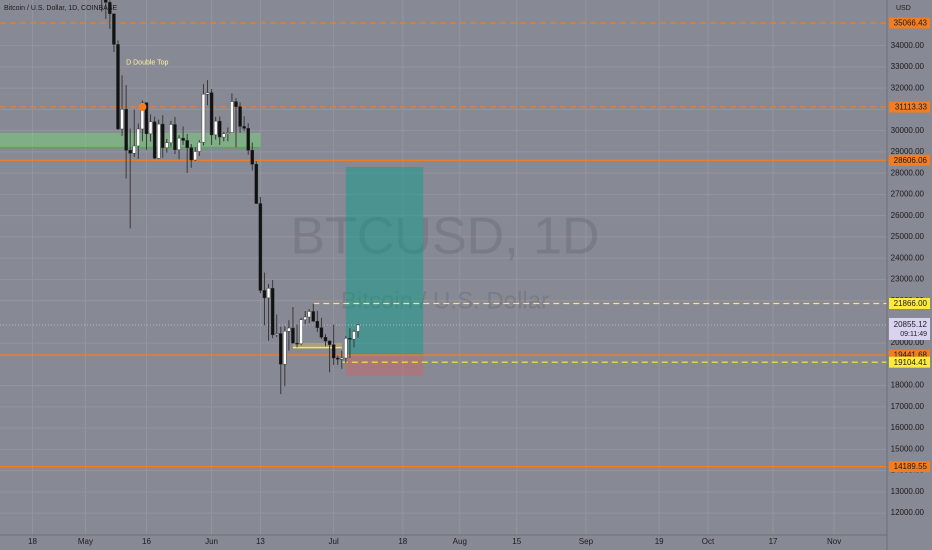 The height and width of the screenshot is (550, 932). Describe the element at coordinates (908, 491) in the screenshot. I see `y-tick-label: 13000.00` at that location.